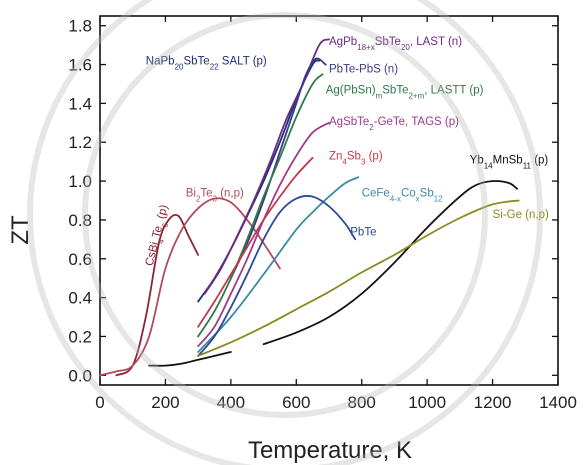 Image resolution: width=583 pixels, height=465 pixels. What do you see at coordinates (363, 69) in the screenshot?
I see `series-label-4: PbTe-PbS (n)` at bounding box center [363, 69].